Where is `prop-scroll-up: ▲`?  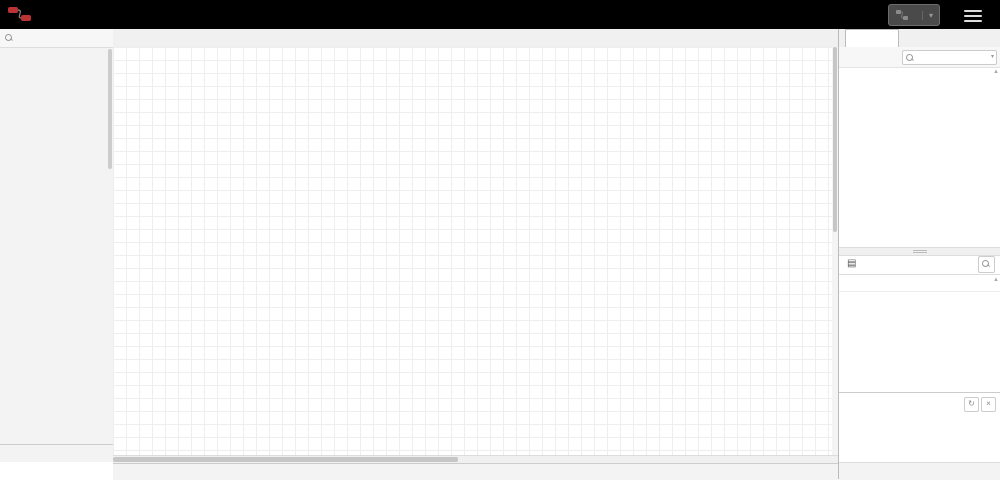 prop-scroll-up: ▲ is located at coordinates (996, 280).